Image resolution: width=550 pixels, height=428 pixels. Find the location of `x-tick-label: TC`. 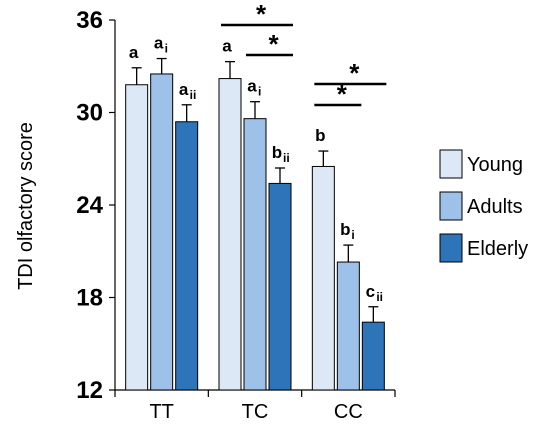

x-tick-label: TC is located at coordinates (255, 412).